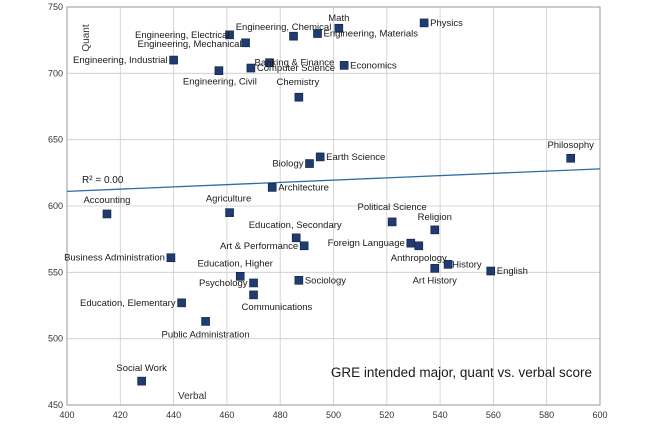 The height and width of the screenshot is (433, 660). Describe the element at coordinates (106, 200) in the screenshot. I see `point-label: Accounting` at that location.